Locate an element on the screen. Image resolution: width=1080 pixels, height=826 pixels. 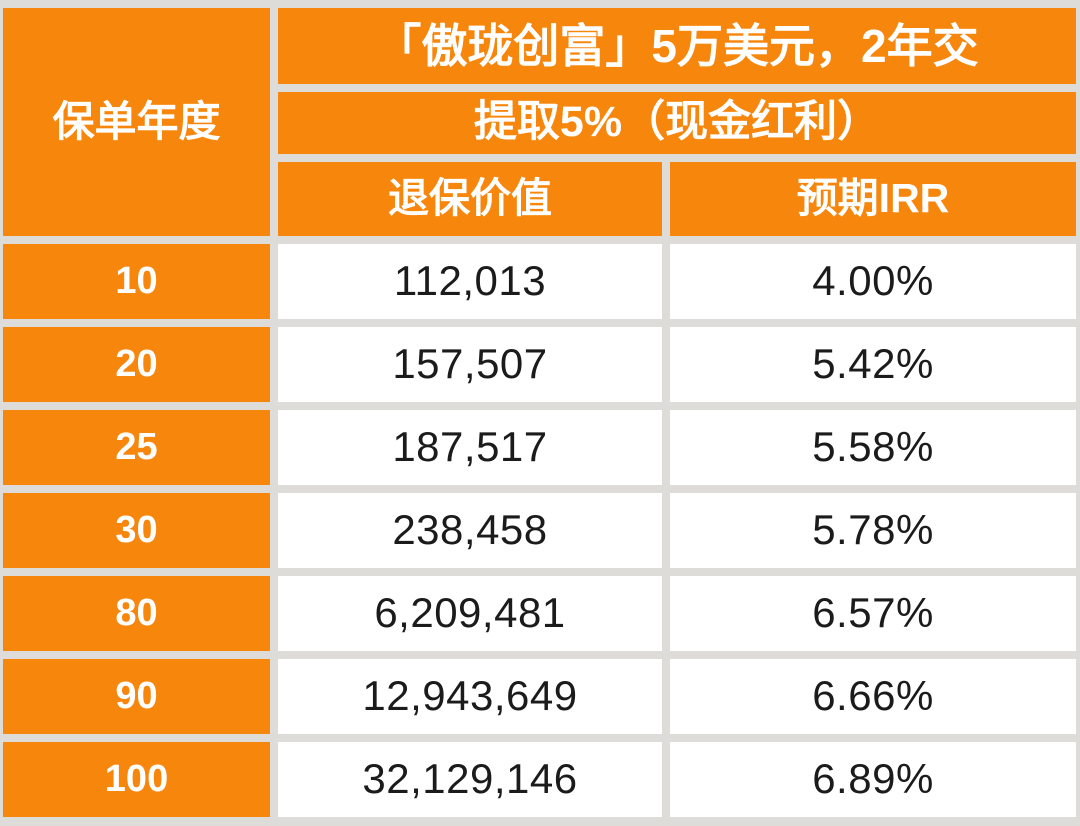
row-expected-irr: 6.57% is located at coordinates (873, 613).